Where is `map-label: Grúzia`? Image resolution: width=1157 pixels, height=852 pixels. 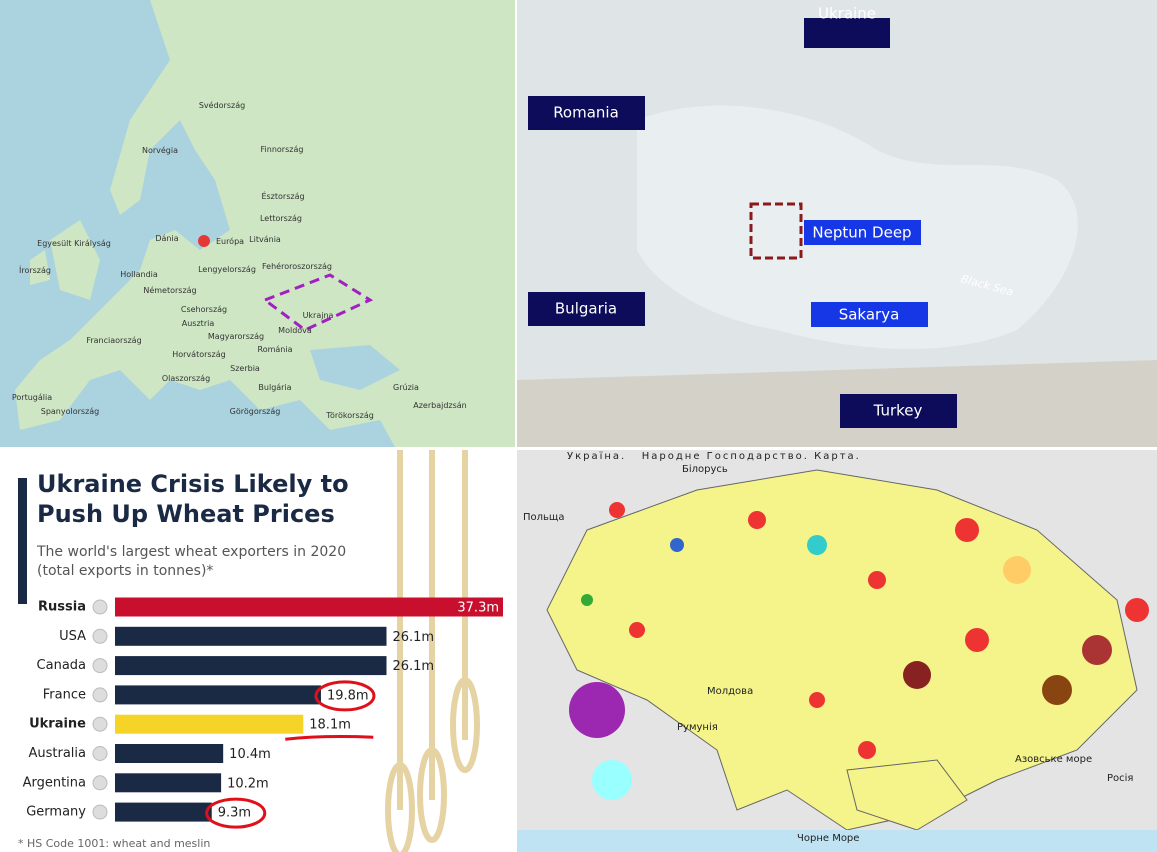 map-label: Grúzia is located at coordinates (406, 387).